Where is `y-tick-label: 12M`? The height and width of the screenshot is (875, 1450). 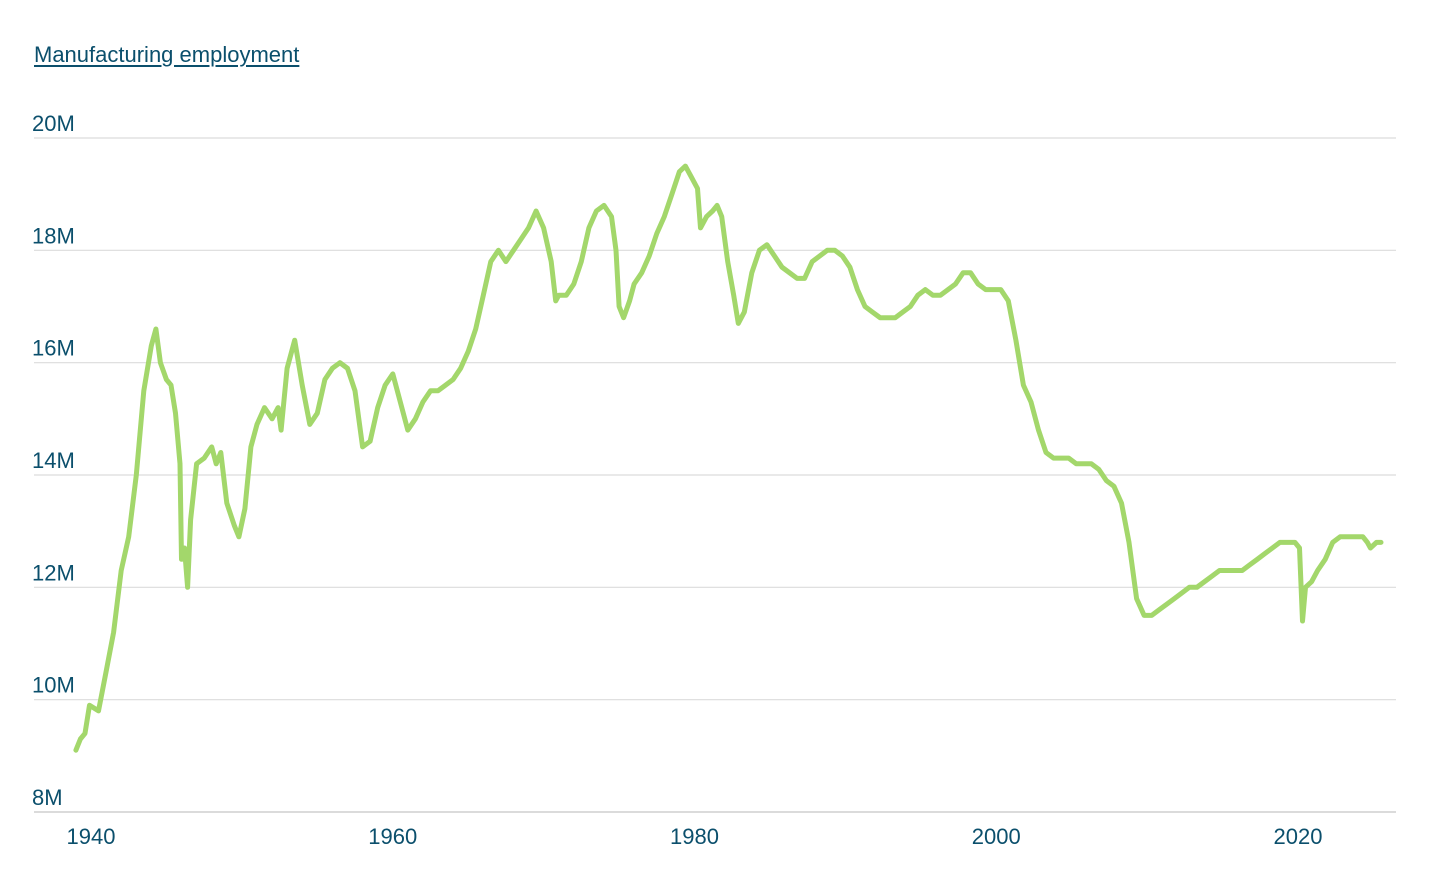 y-tick-label: 12M is located at coordinates (53, 572).